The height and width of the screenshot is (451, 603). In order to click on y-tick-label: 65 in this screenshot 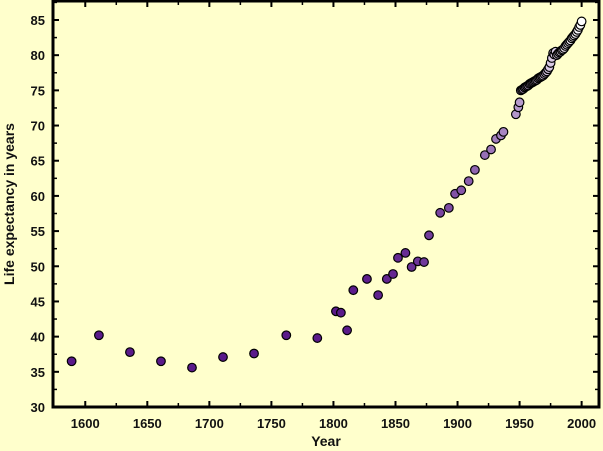, I will do `click(38, 161)`.